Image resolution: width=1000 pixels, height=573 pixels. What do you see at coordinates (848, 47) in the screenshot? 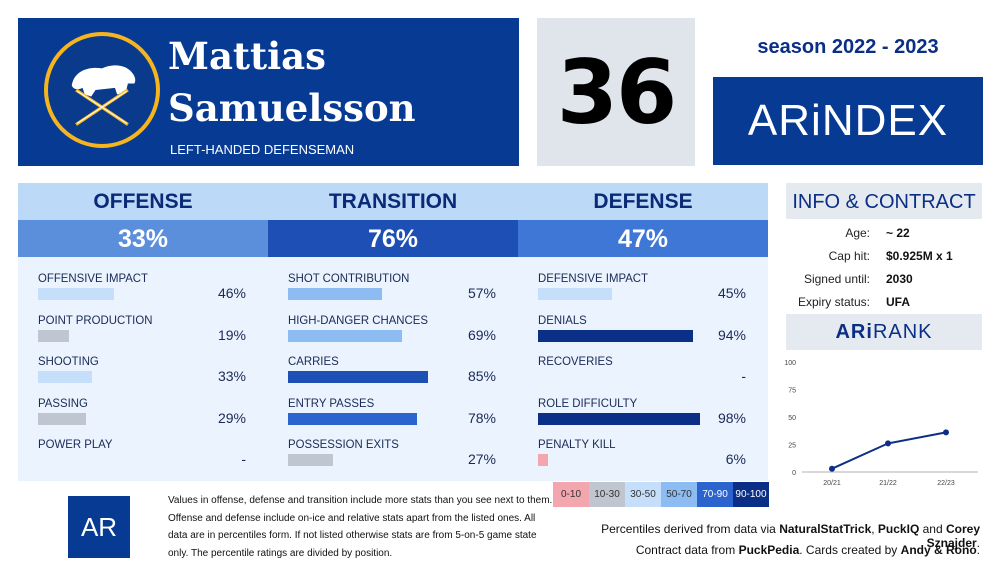
I see `season-label: season 2022 - 2023` at bounding box center [848, 47].